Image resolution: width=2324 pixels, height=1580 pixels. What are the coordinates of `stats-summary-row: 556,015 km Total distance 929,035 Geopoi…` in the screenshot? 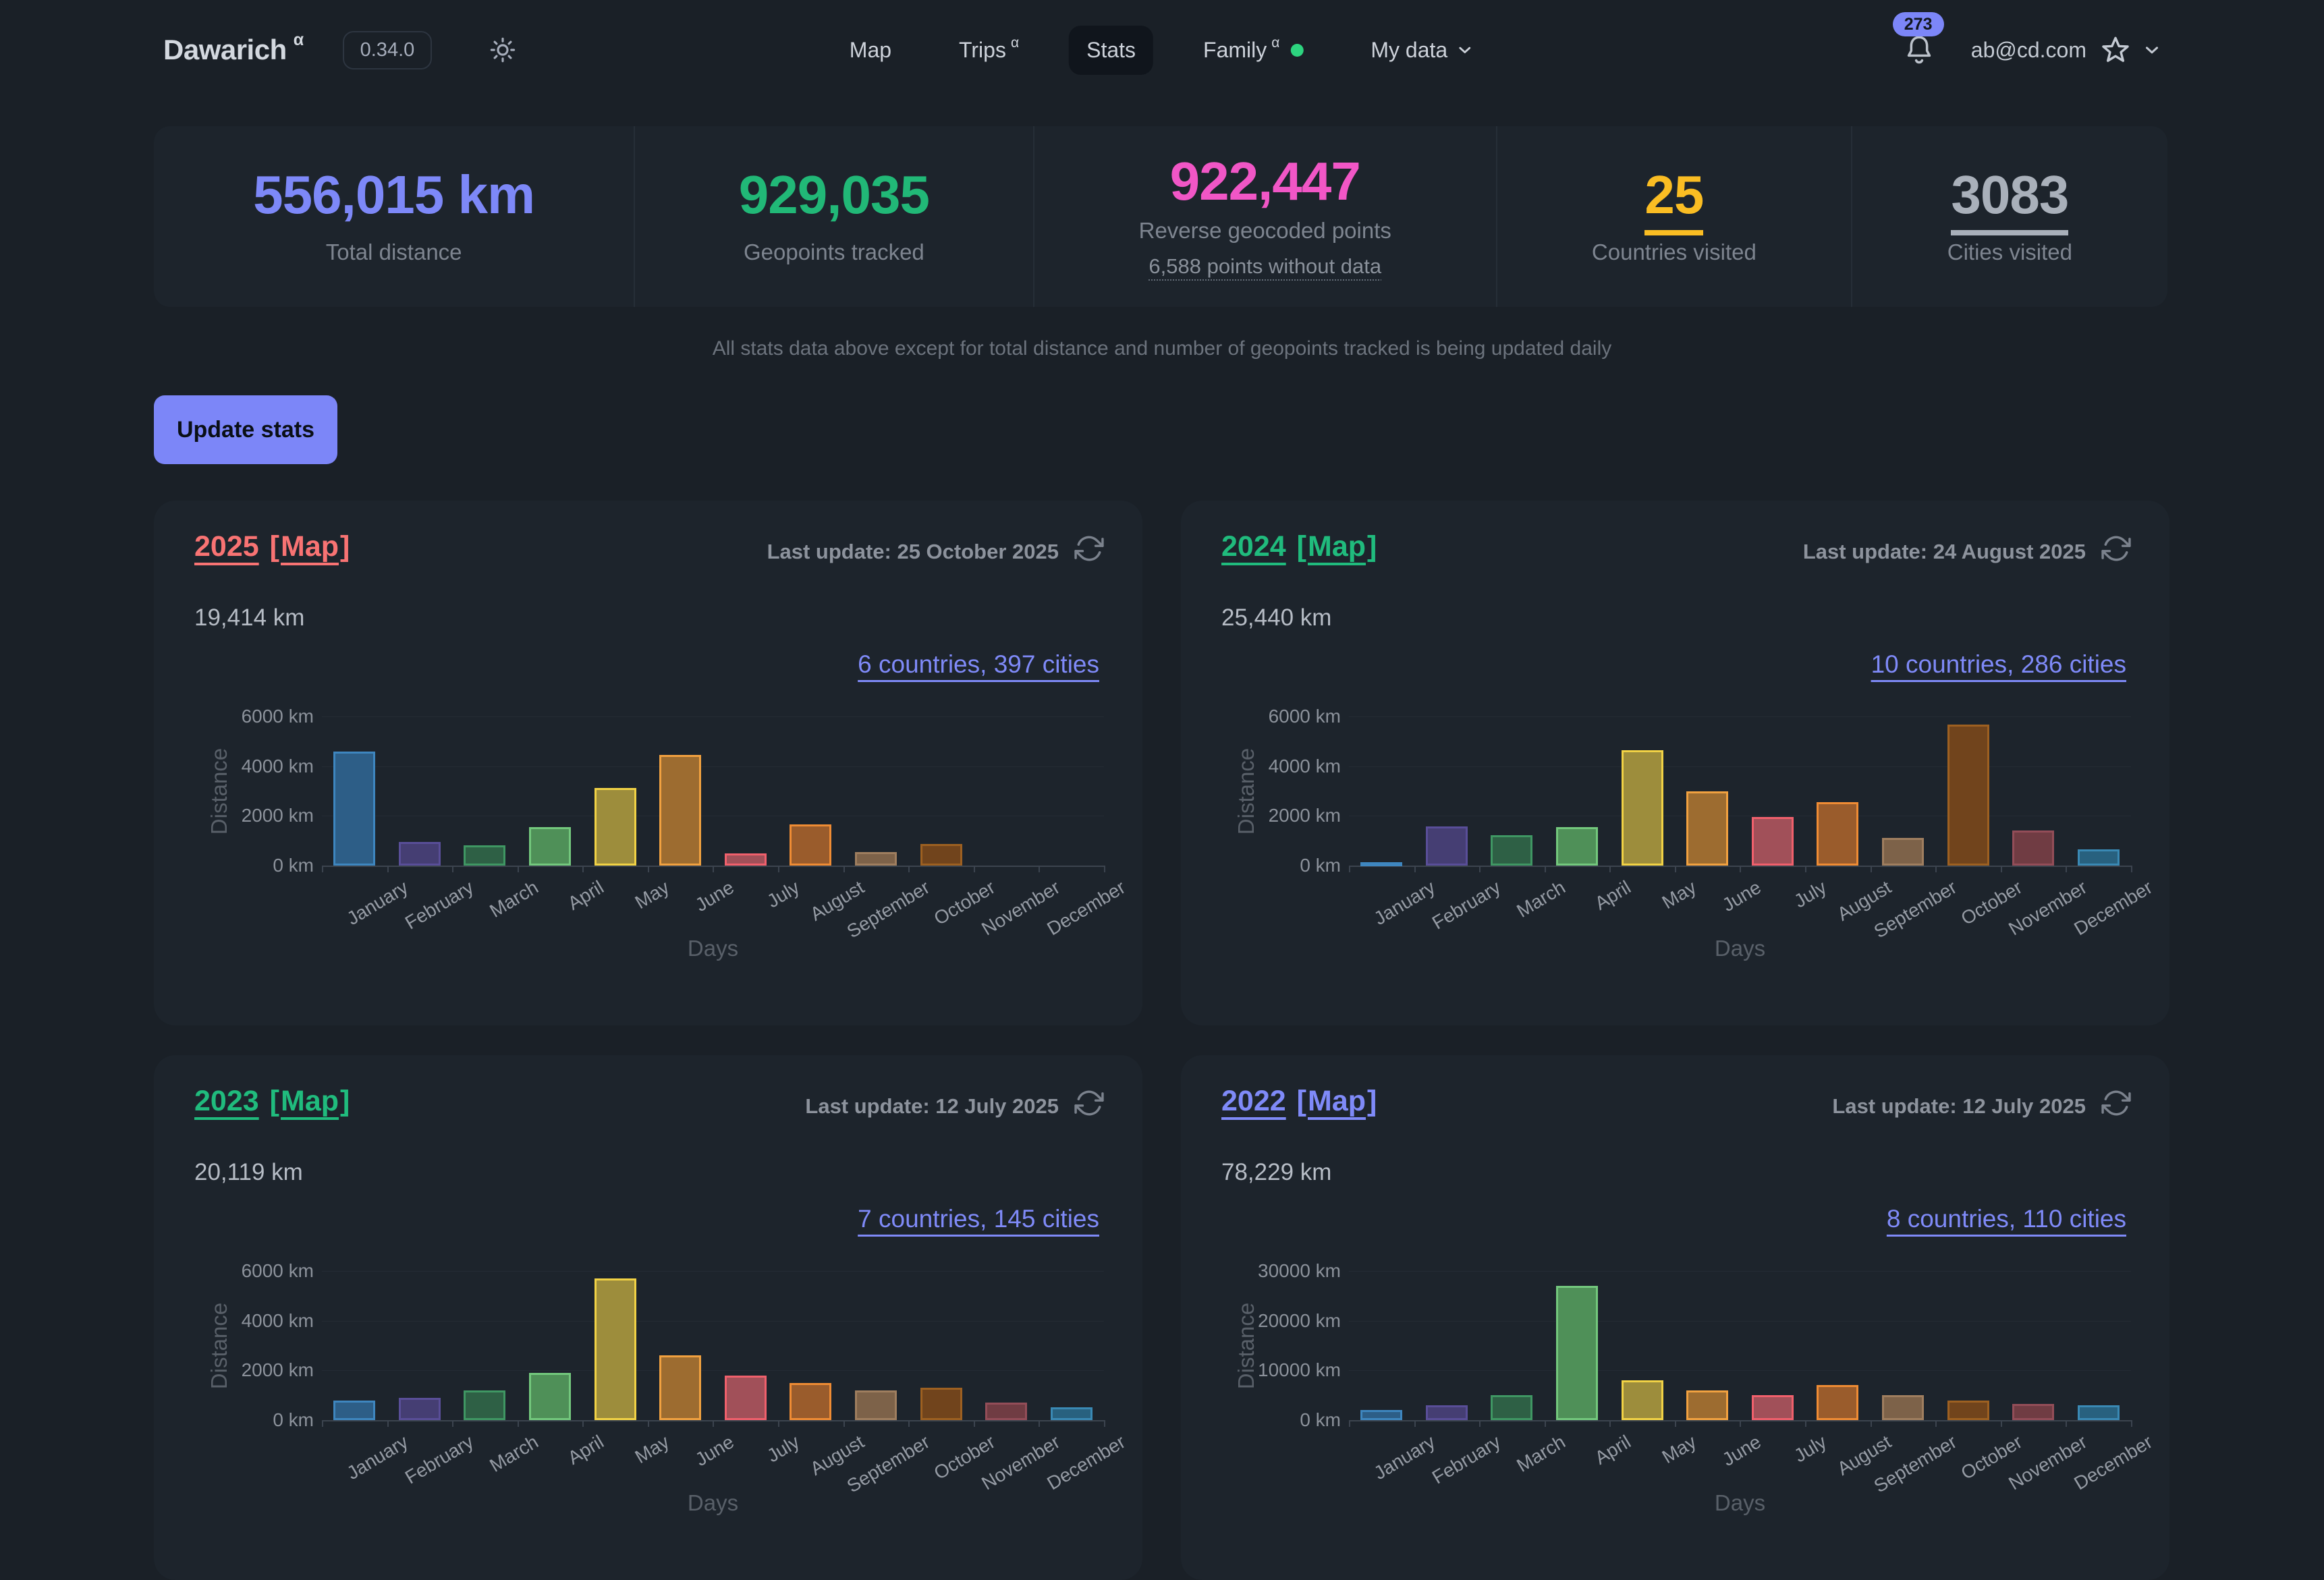 It's located at (1160, 216).